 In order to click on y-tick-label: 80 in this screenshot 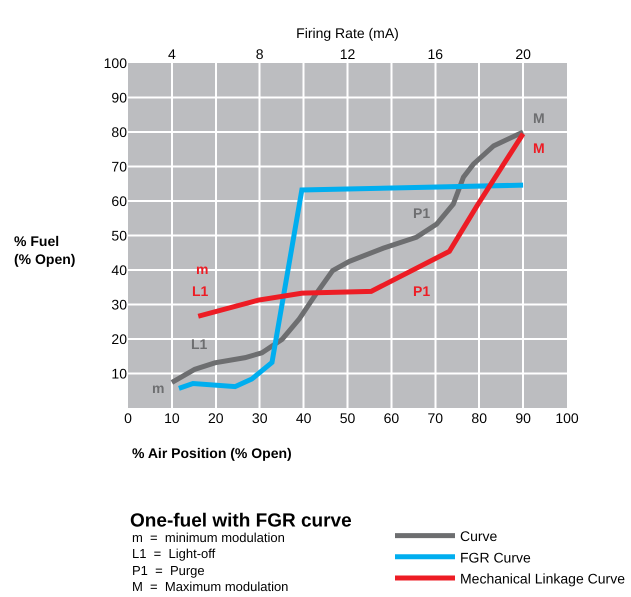, I will do `click(119, 132)`.